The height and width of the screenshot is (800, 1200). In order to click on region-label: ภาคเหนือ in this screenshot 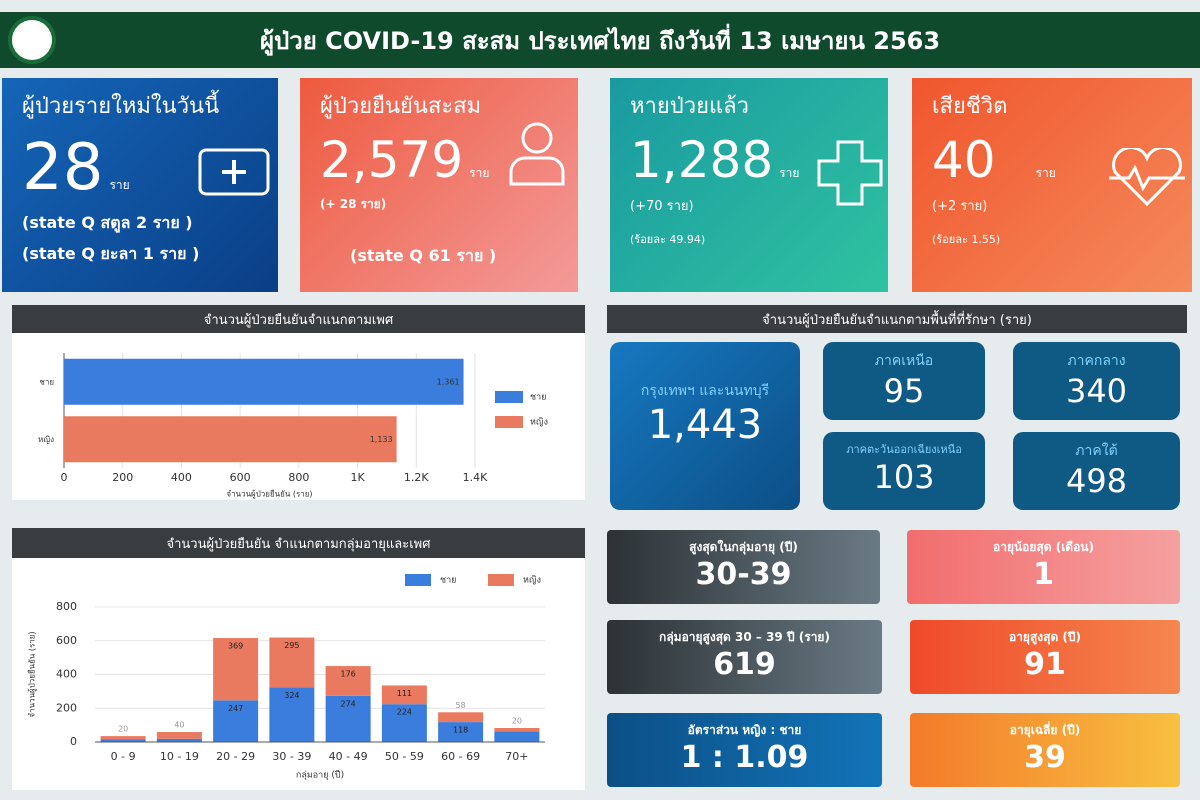, I will do `click(904, 361)`.